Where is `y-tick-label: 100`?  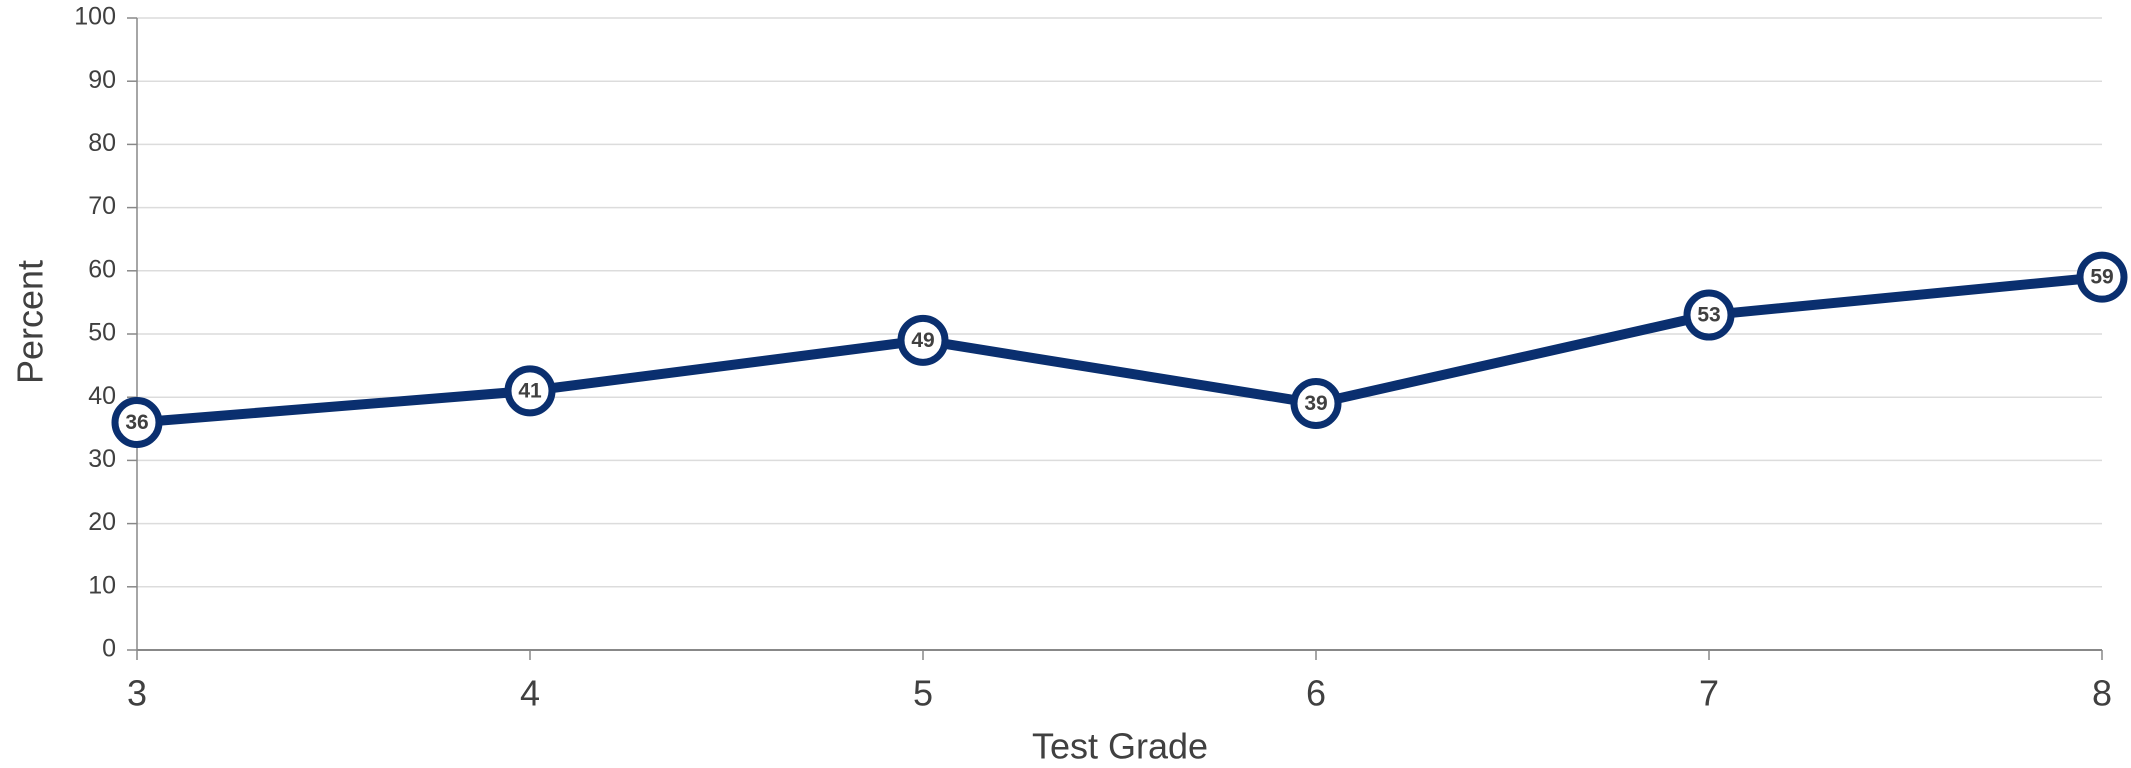
y-tick-label: 100 is located at coordinates (95, 17).